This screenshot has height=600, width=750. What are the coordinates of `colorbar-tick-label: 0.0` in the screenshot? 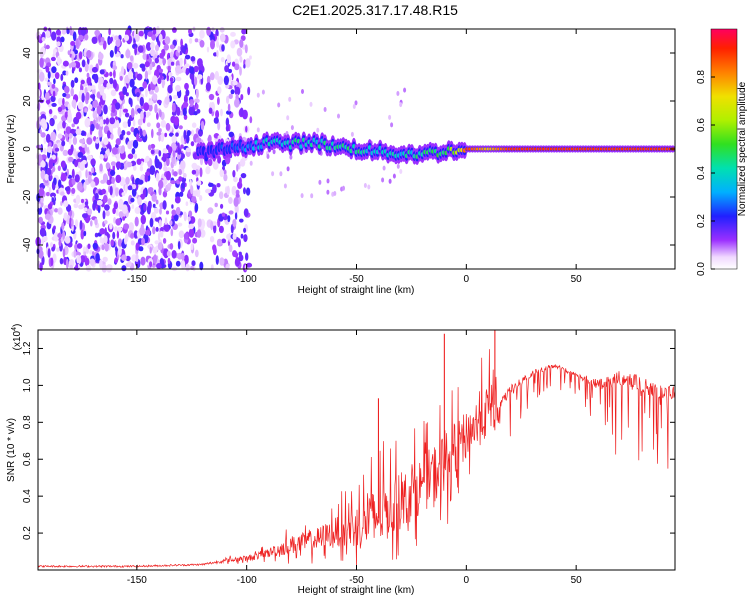 It's located at (701, 269).